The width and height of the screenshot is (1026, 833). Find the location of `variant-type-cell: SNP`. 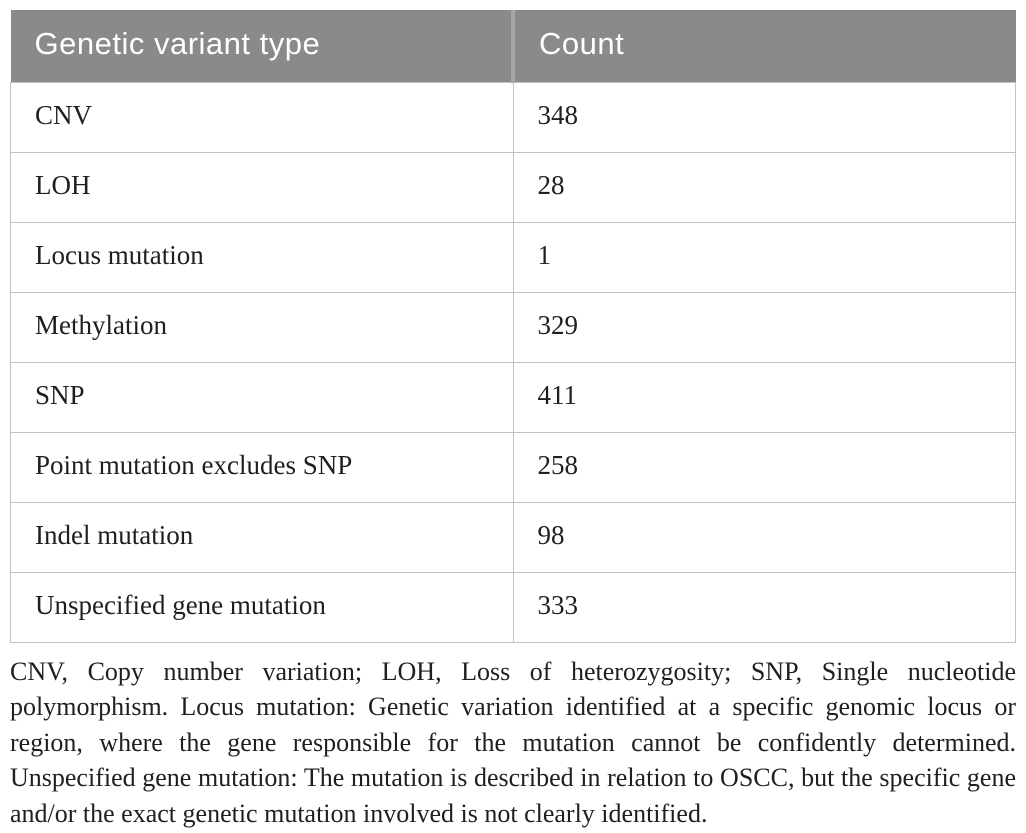

variant-type-cell: SNP is located at coordinates (262, 397).